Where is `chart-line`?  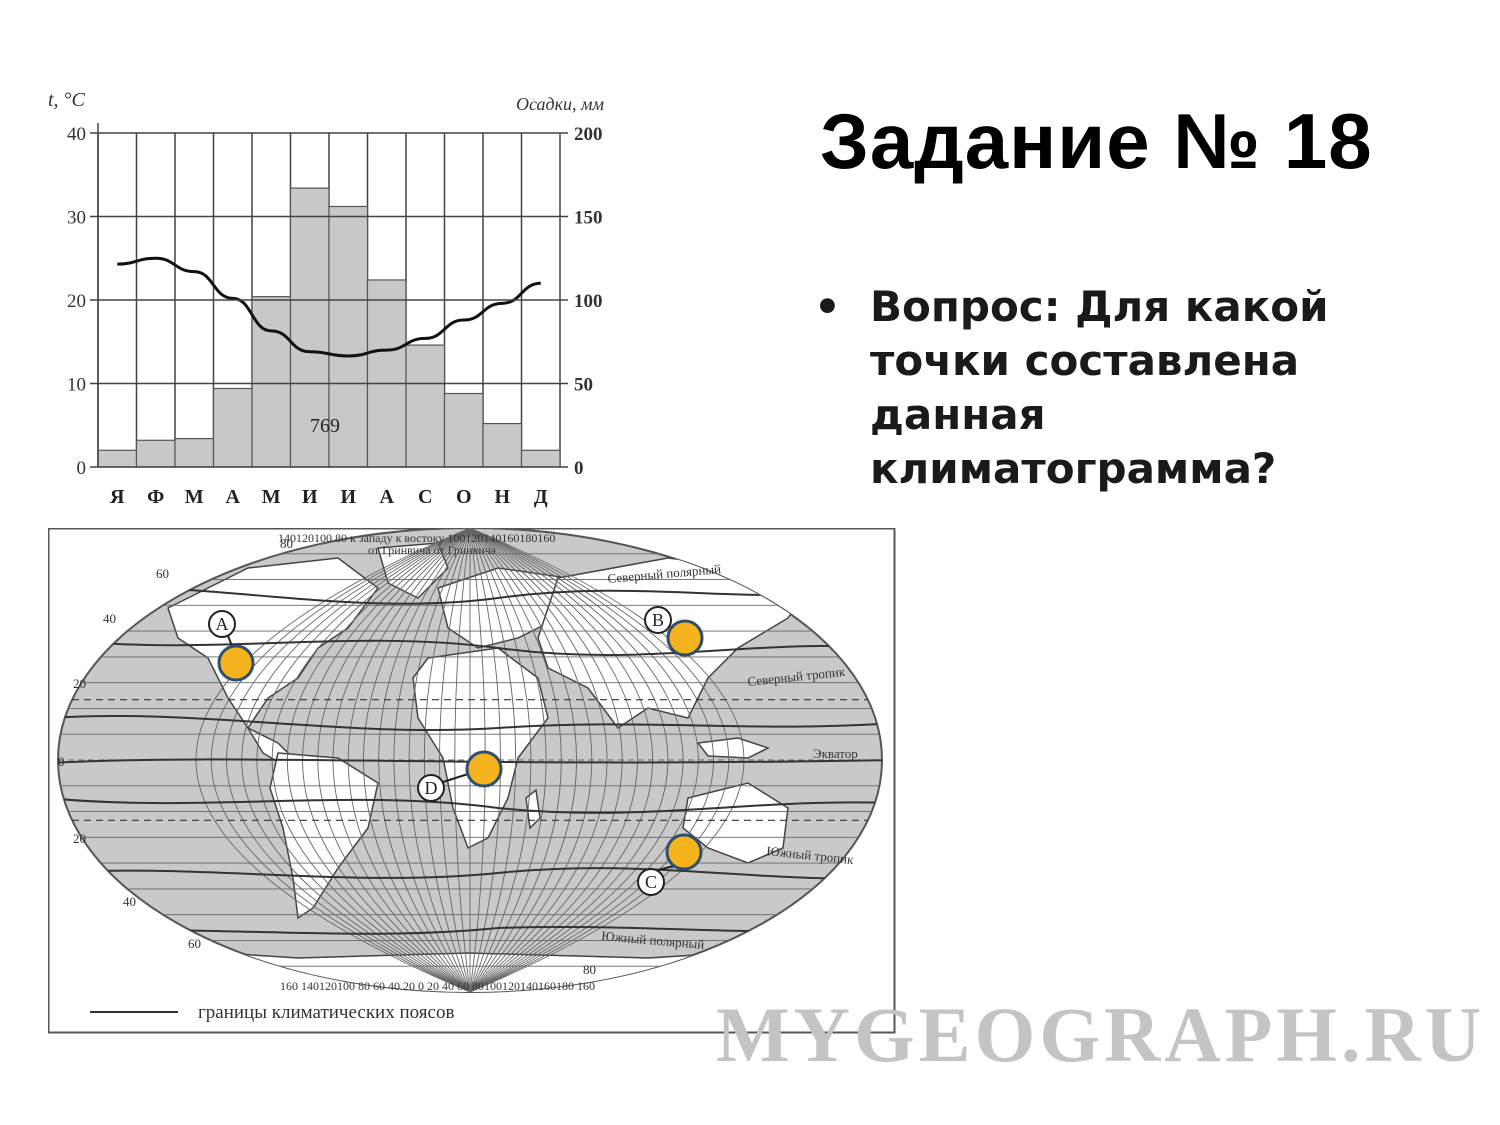
chart-line is located at coordinates (329, 307).